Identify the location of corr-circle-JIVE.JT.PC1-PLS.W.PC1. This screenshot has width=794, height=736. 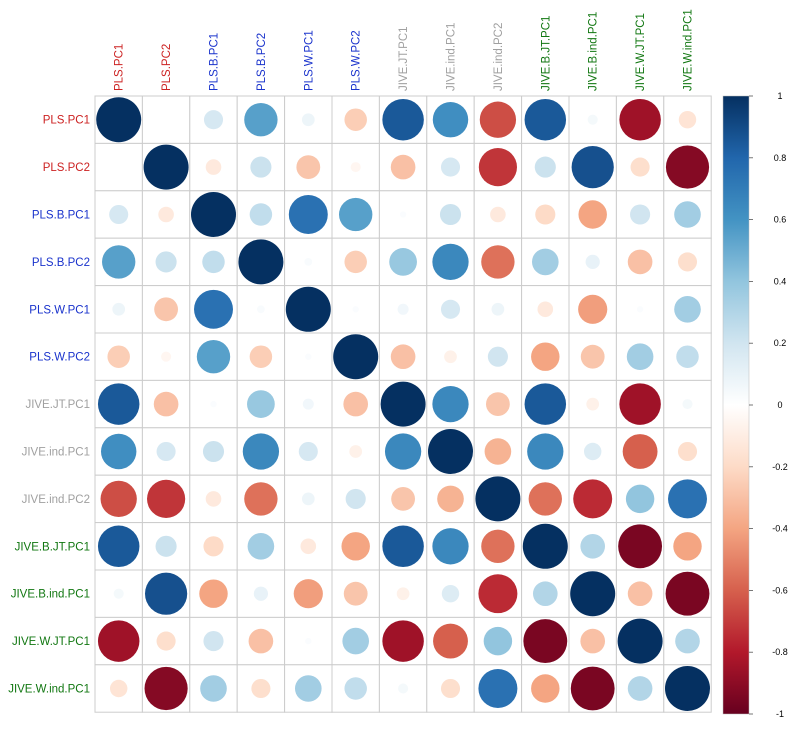
(308, 404).